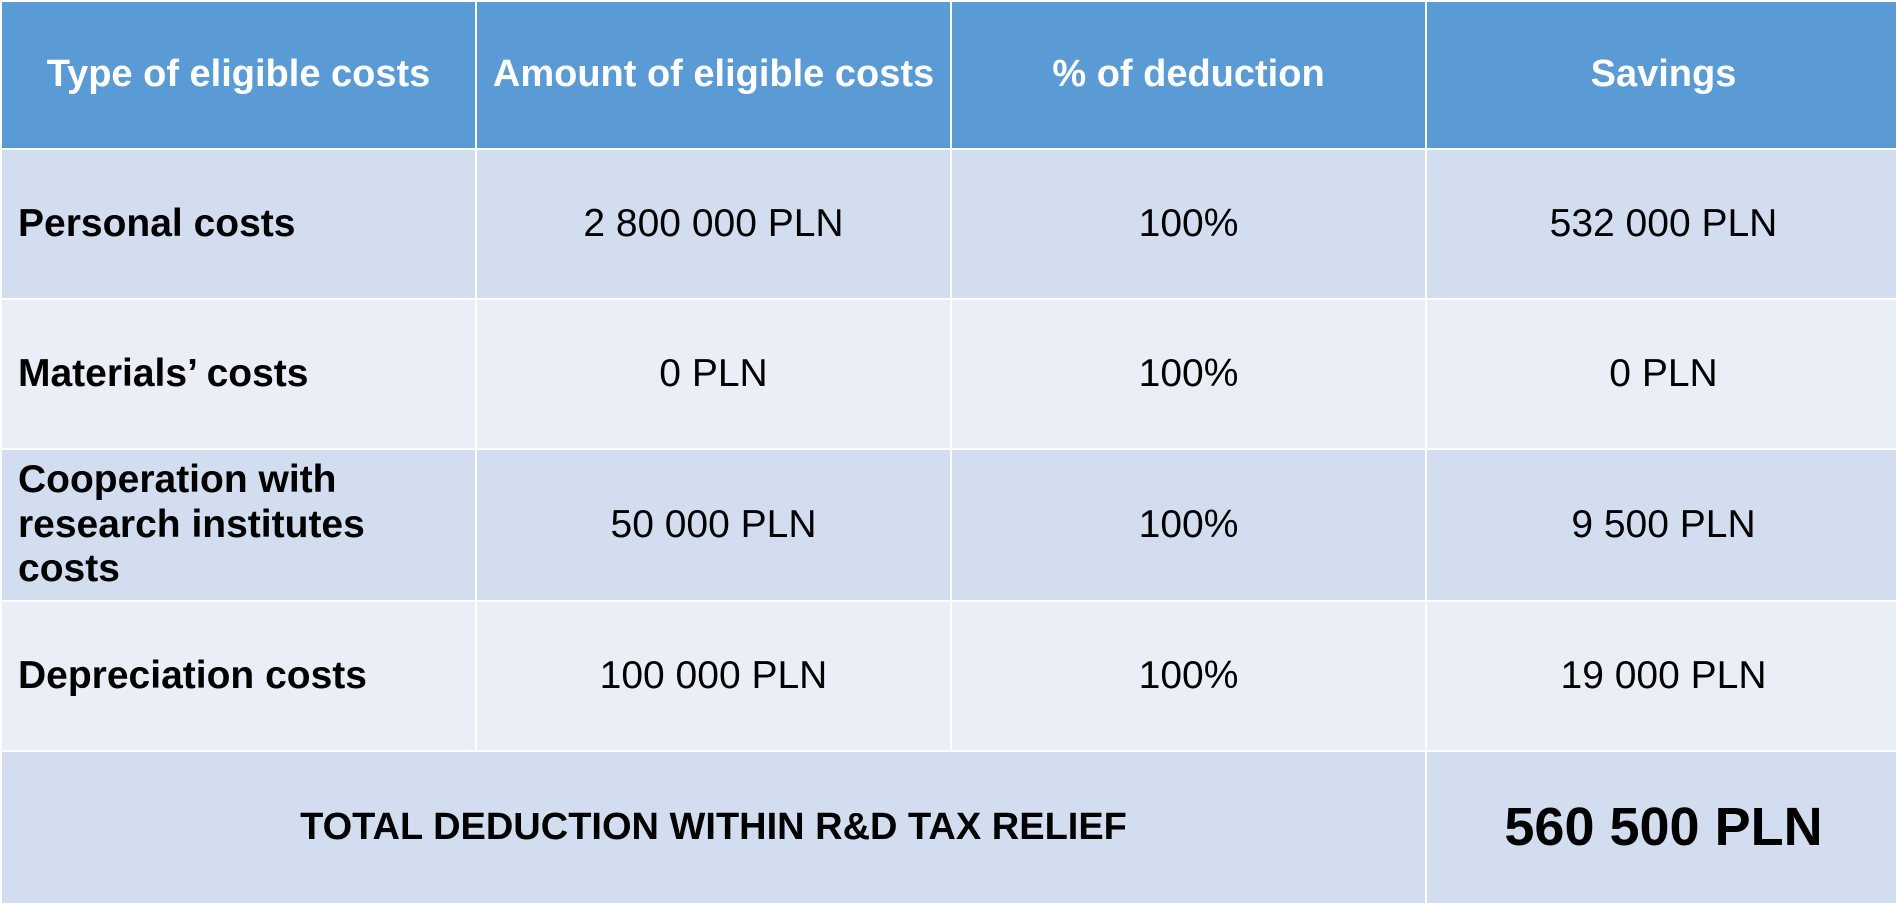  Describe the element at coordinates (238, 374) in the screenshot. I see `row-materials-type: Materials’ costs` at that location.